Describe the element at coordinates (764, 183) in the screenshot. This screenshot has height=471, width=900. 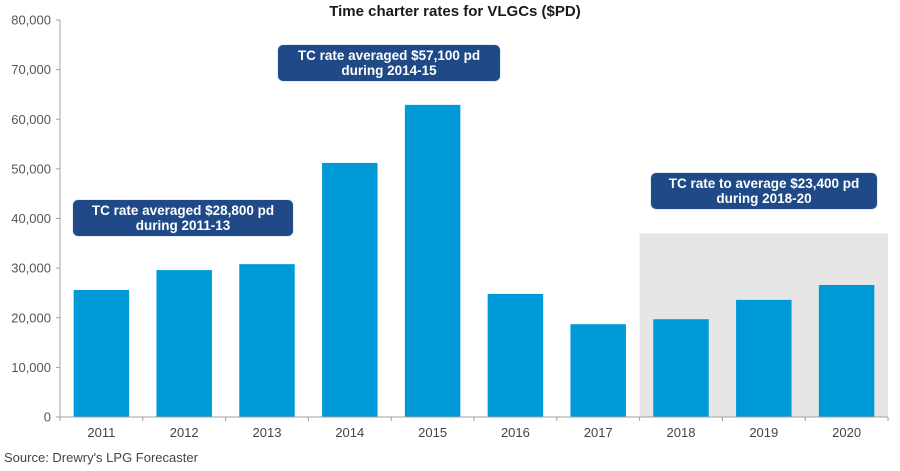
I see `annotation-line: TC rate to average $23,400 pd` at that location.